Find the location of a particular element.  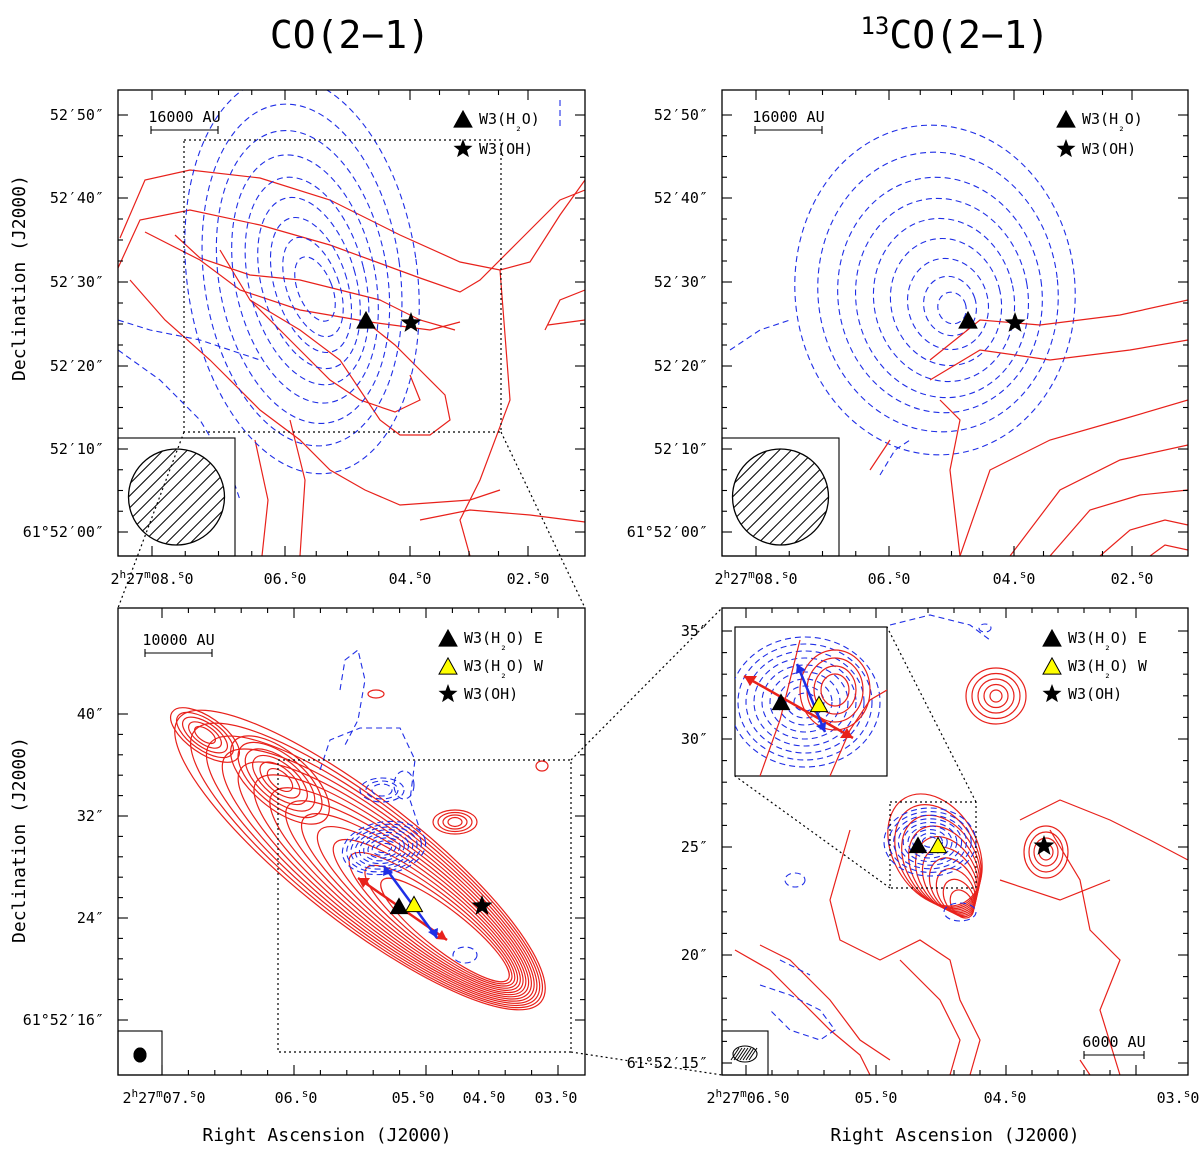

scale-bar-label: 10000 AU is located at coordinates (178, 640).